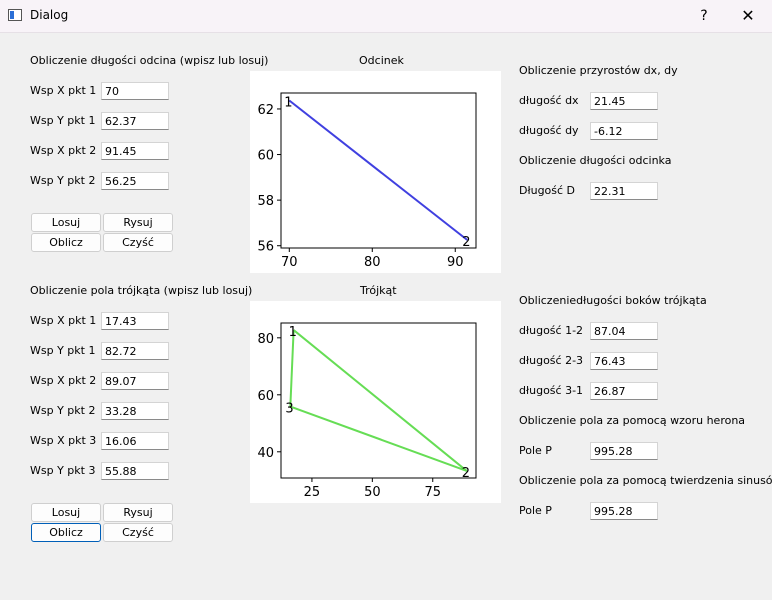 This screenshot has width=772, height=600. What do you see at coordinates (547, 190) in the screenshot?
I see `length-d-label: Długość D` at bounding box center [547, 190].